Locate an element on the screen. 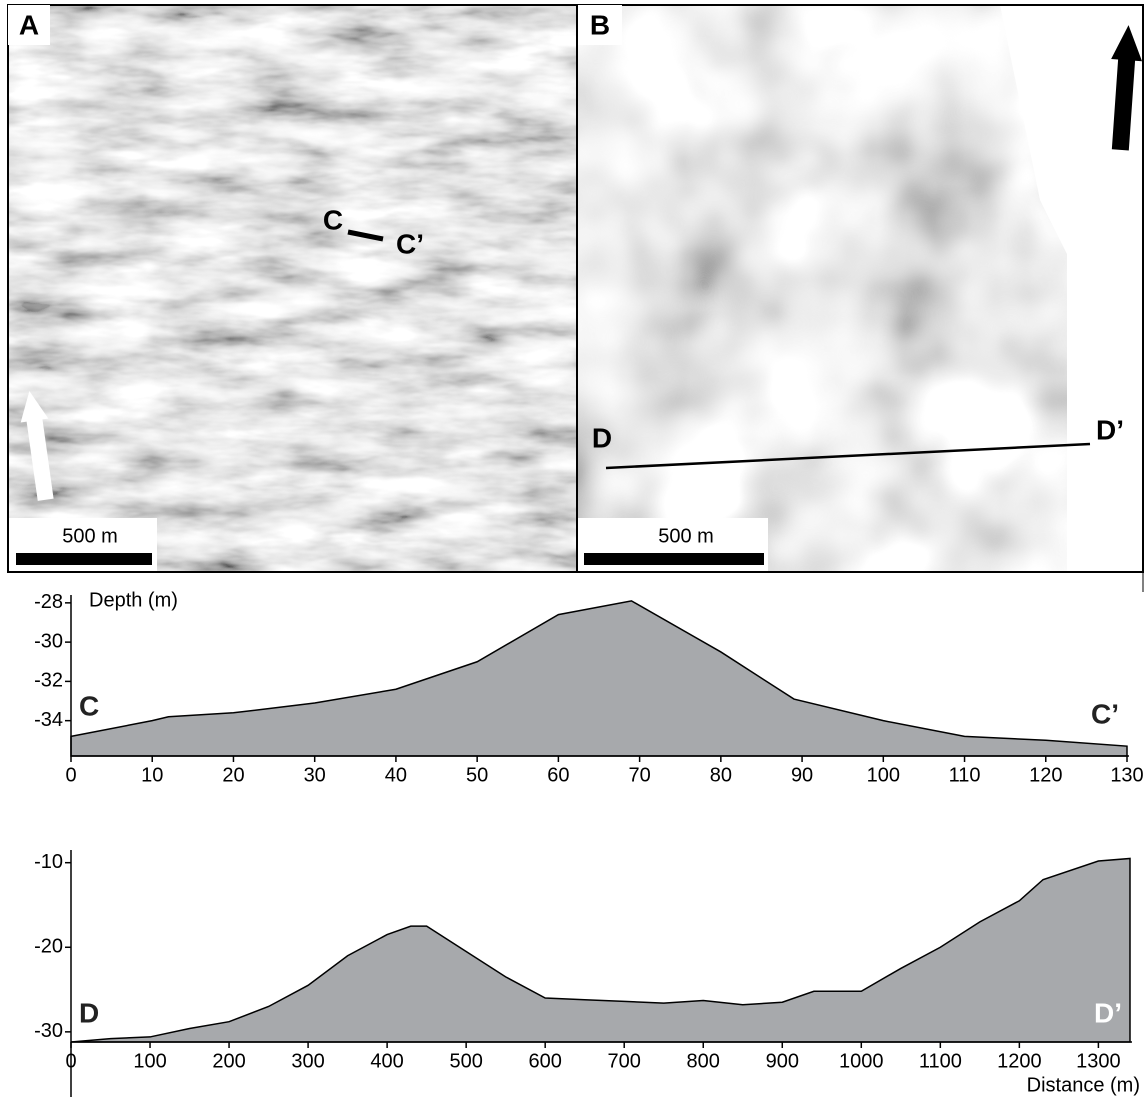 Image resolution: width=1147 pixels, height=1102 pixels. x-tick-label: 30 is located at coordinates (315, 775).